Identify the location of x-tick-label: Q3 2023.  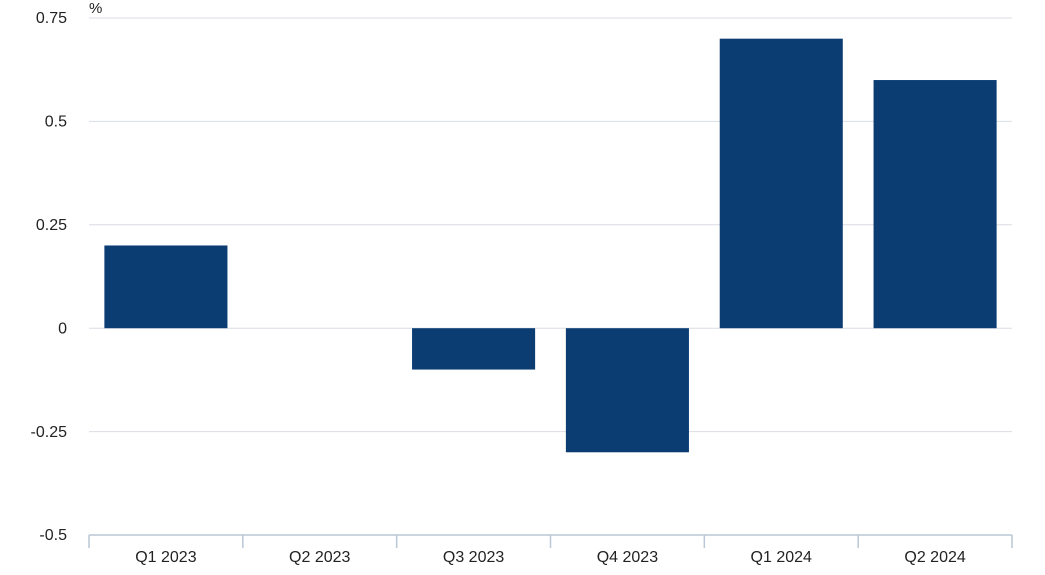
(473, 557).